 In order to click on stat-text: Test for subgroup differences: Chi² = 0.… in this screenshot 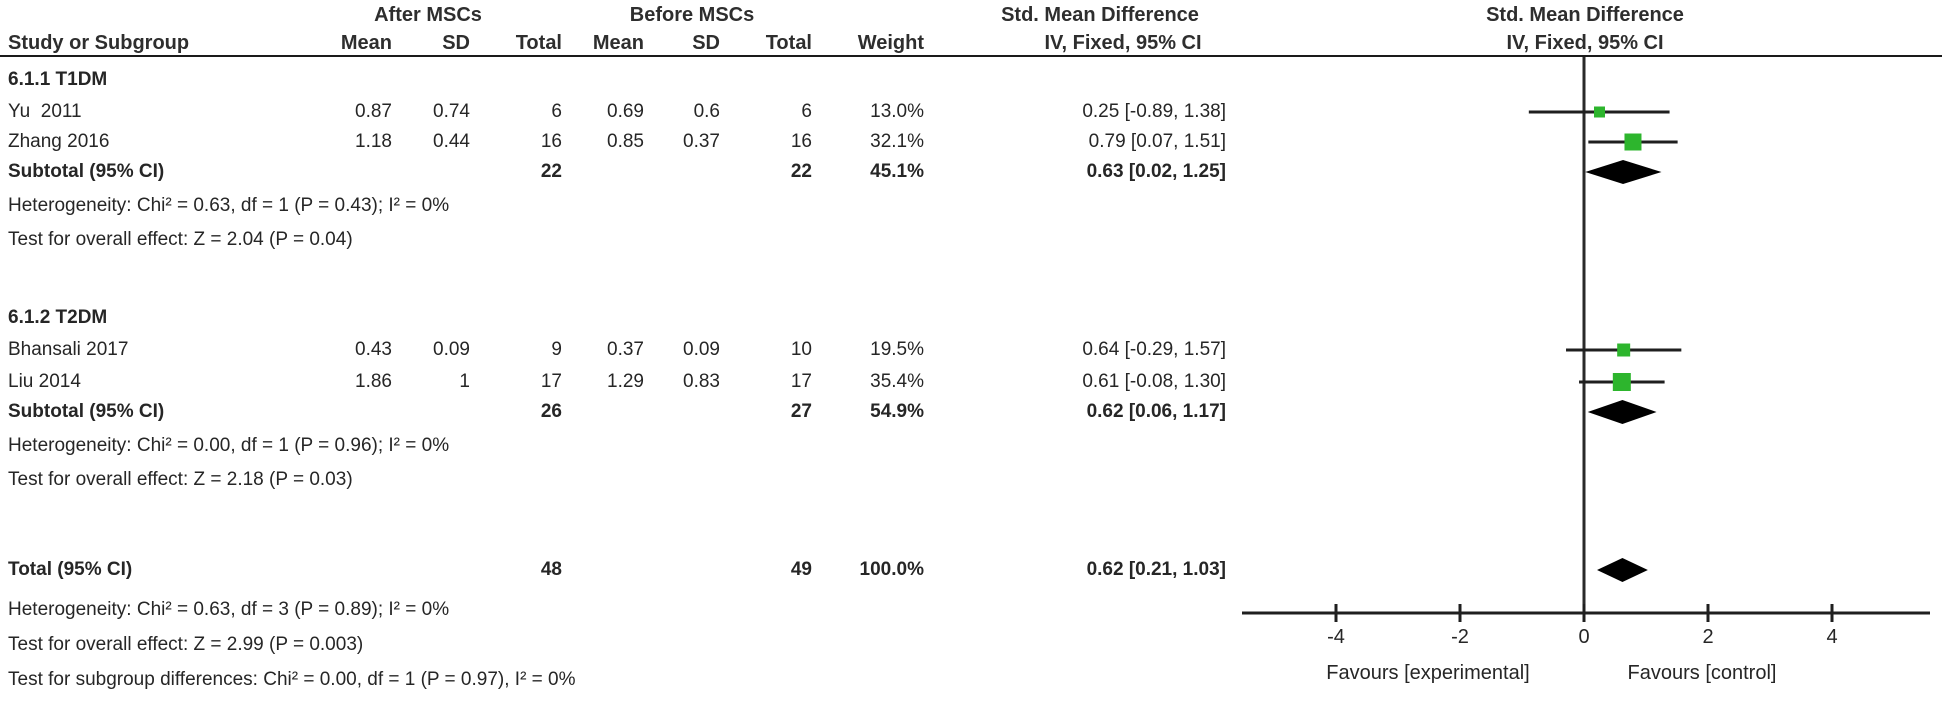, I will do `click(292, 679)`.